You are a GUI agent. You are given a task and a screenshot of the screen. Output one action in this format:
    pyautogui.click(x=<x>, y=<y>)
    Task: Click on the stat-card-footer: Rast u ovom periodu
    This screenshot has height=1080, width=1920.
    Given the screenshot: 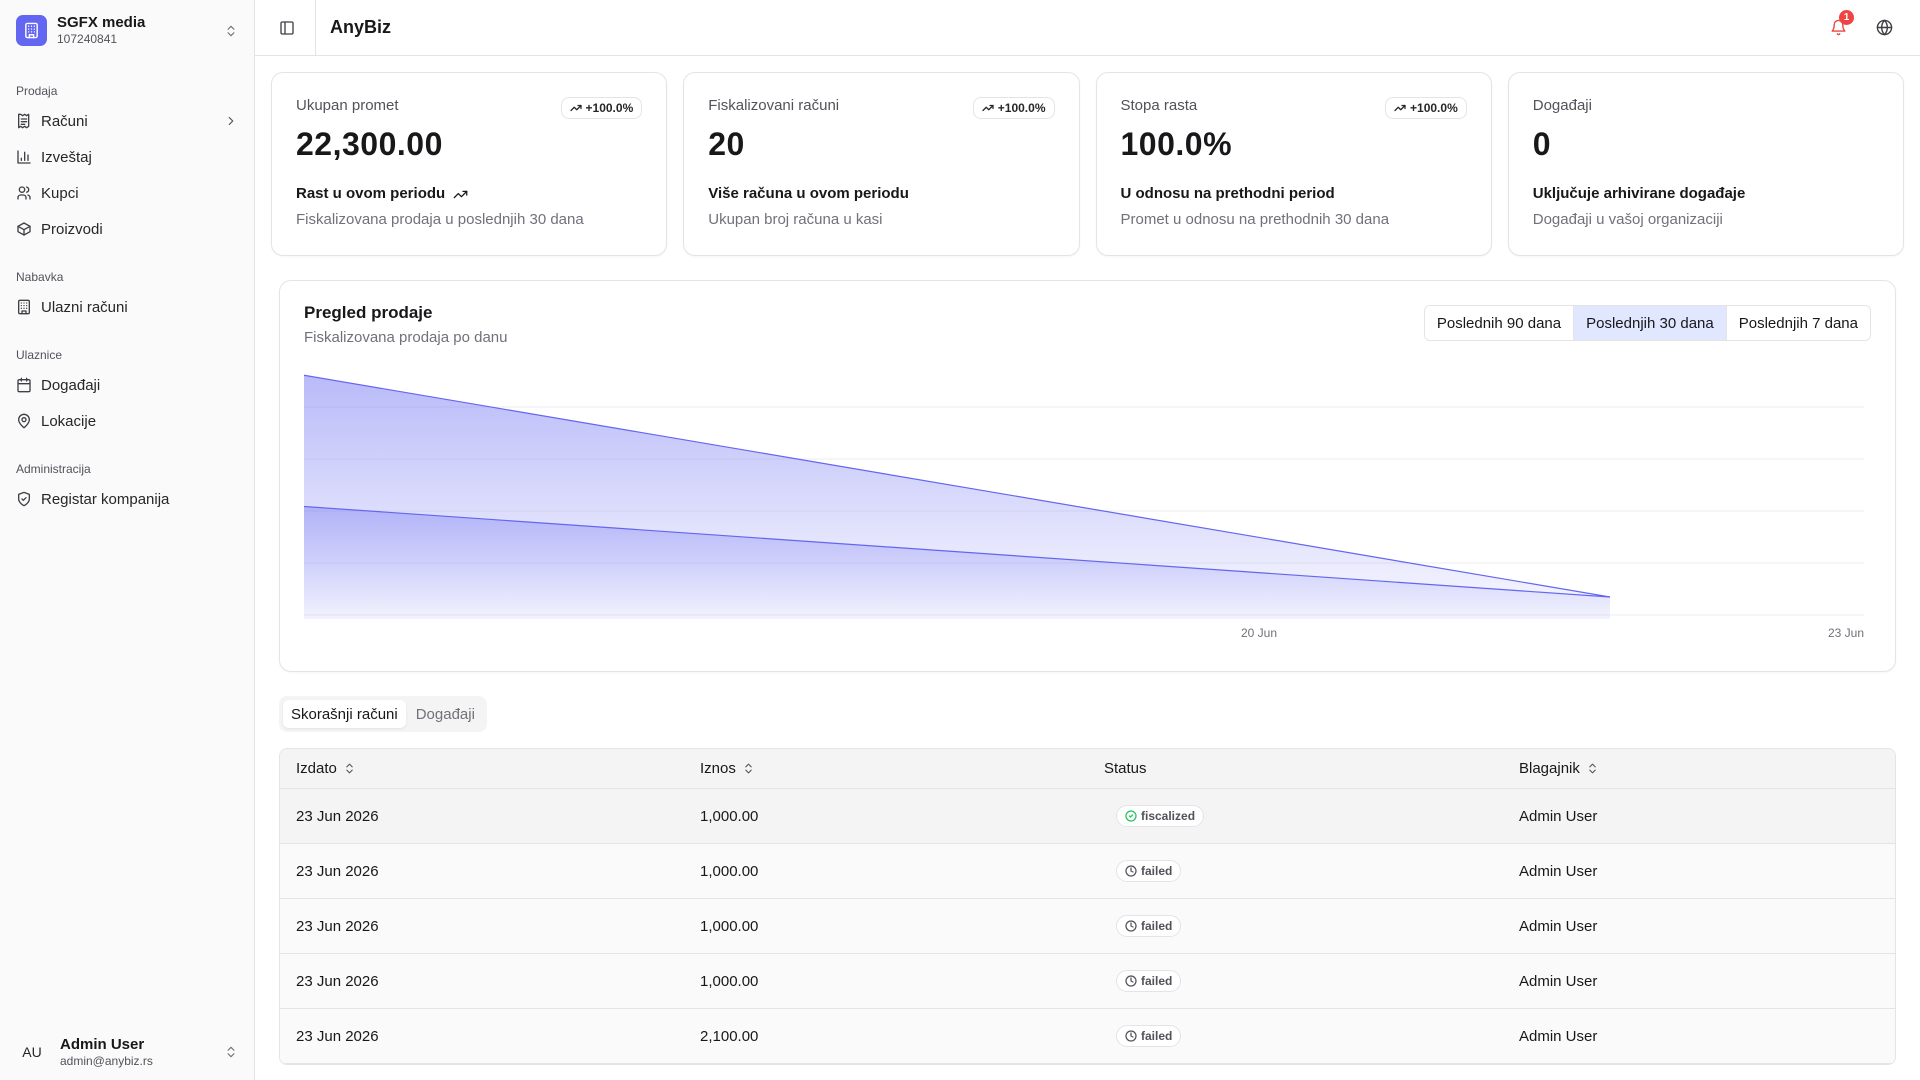 What is the action you would take?
    pyautogui.click(x=469, y=194)
    